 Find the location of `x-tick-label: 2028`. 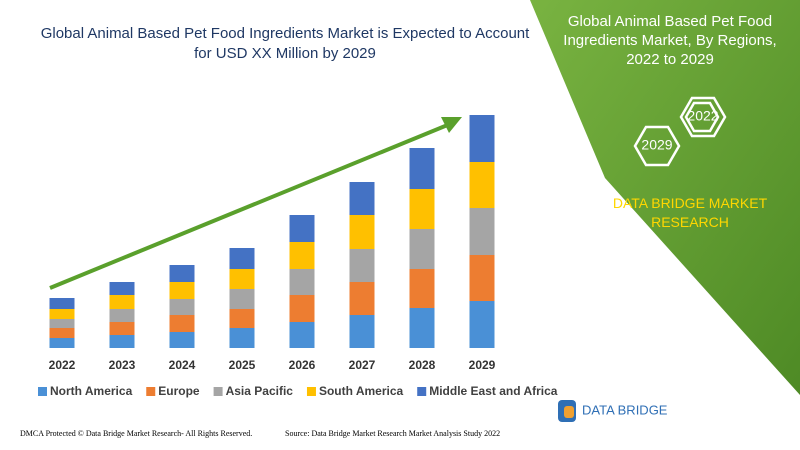

x-tick-label: 2028 is located at coordinates (422, 365).